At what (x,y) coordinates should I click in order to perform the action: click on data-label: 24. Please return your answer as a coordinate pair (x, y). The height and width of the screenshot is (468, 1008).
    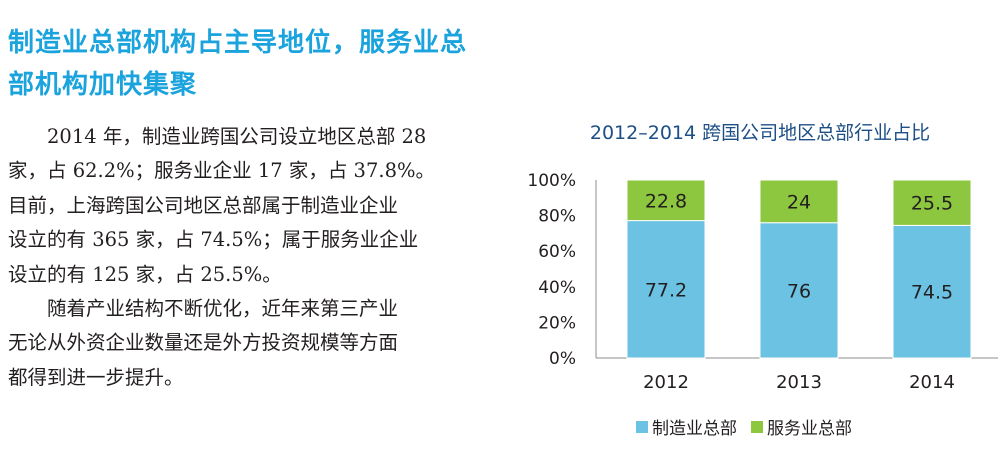
    Looking at the image, I should click on (799, 202).